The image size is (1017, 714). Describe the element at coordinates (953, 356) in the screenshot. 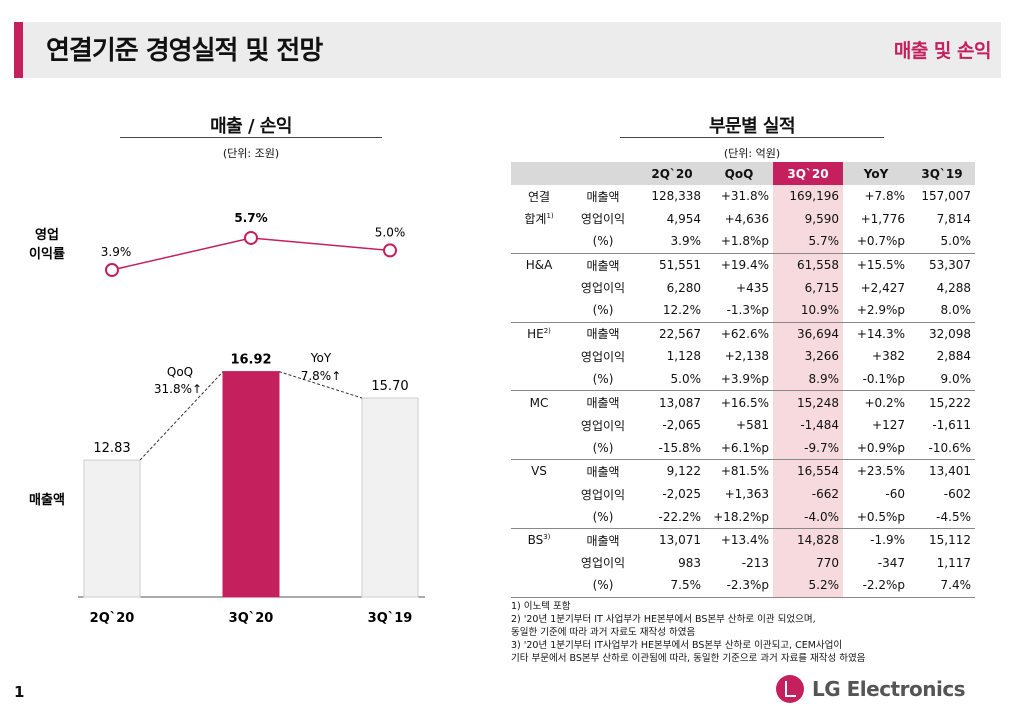

I see `table-cell: 2,884` at that location.